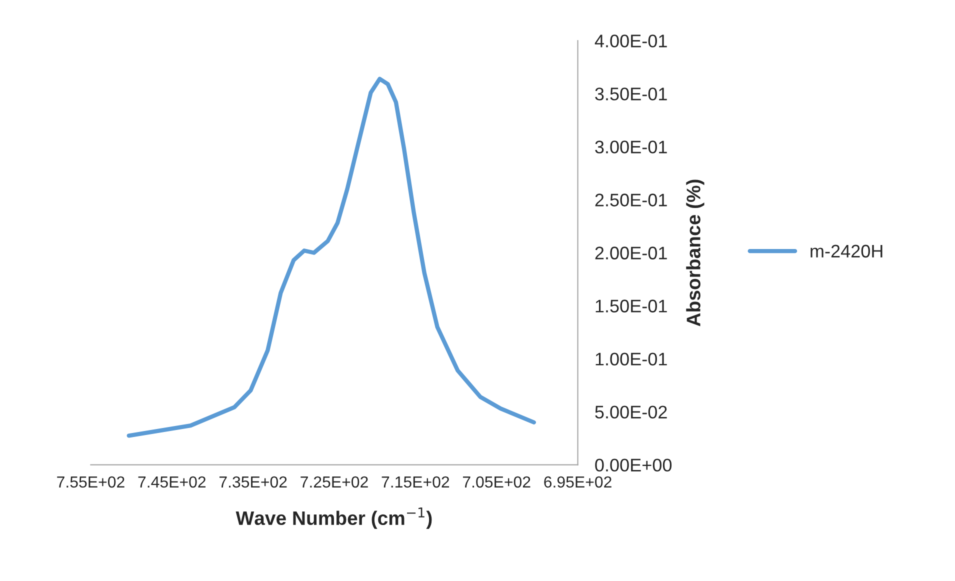  I want to click on legend-label: m-2420H, so click(846, 251).